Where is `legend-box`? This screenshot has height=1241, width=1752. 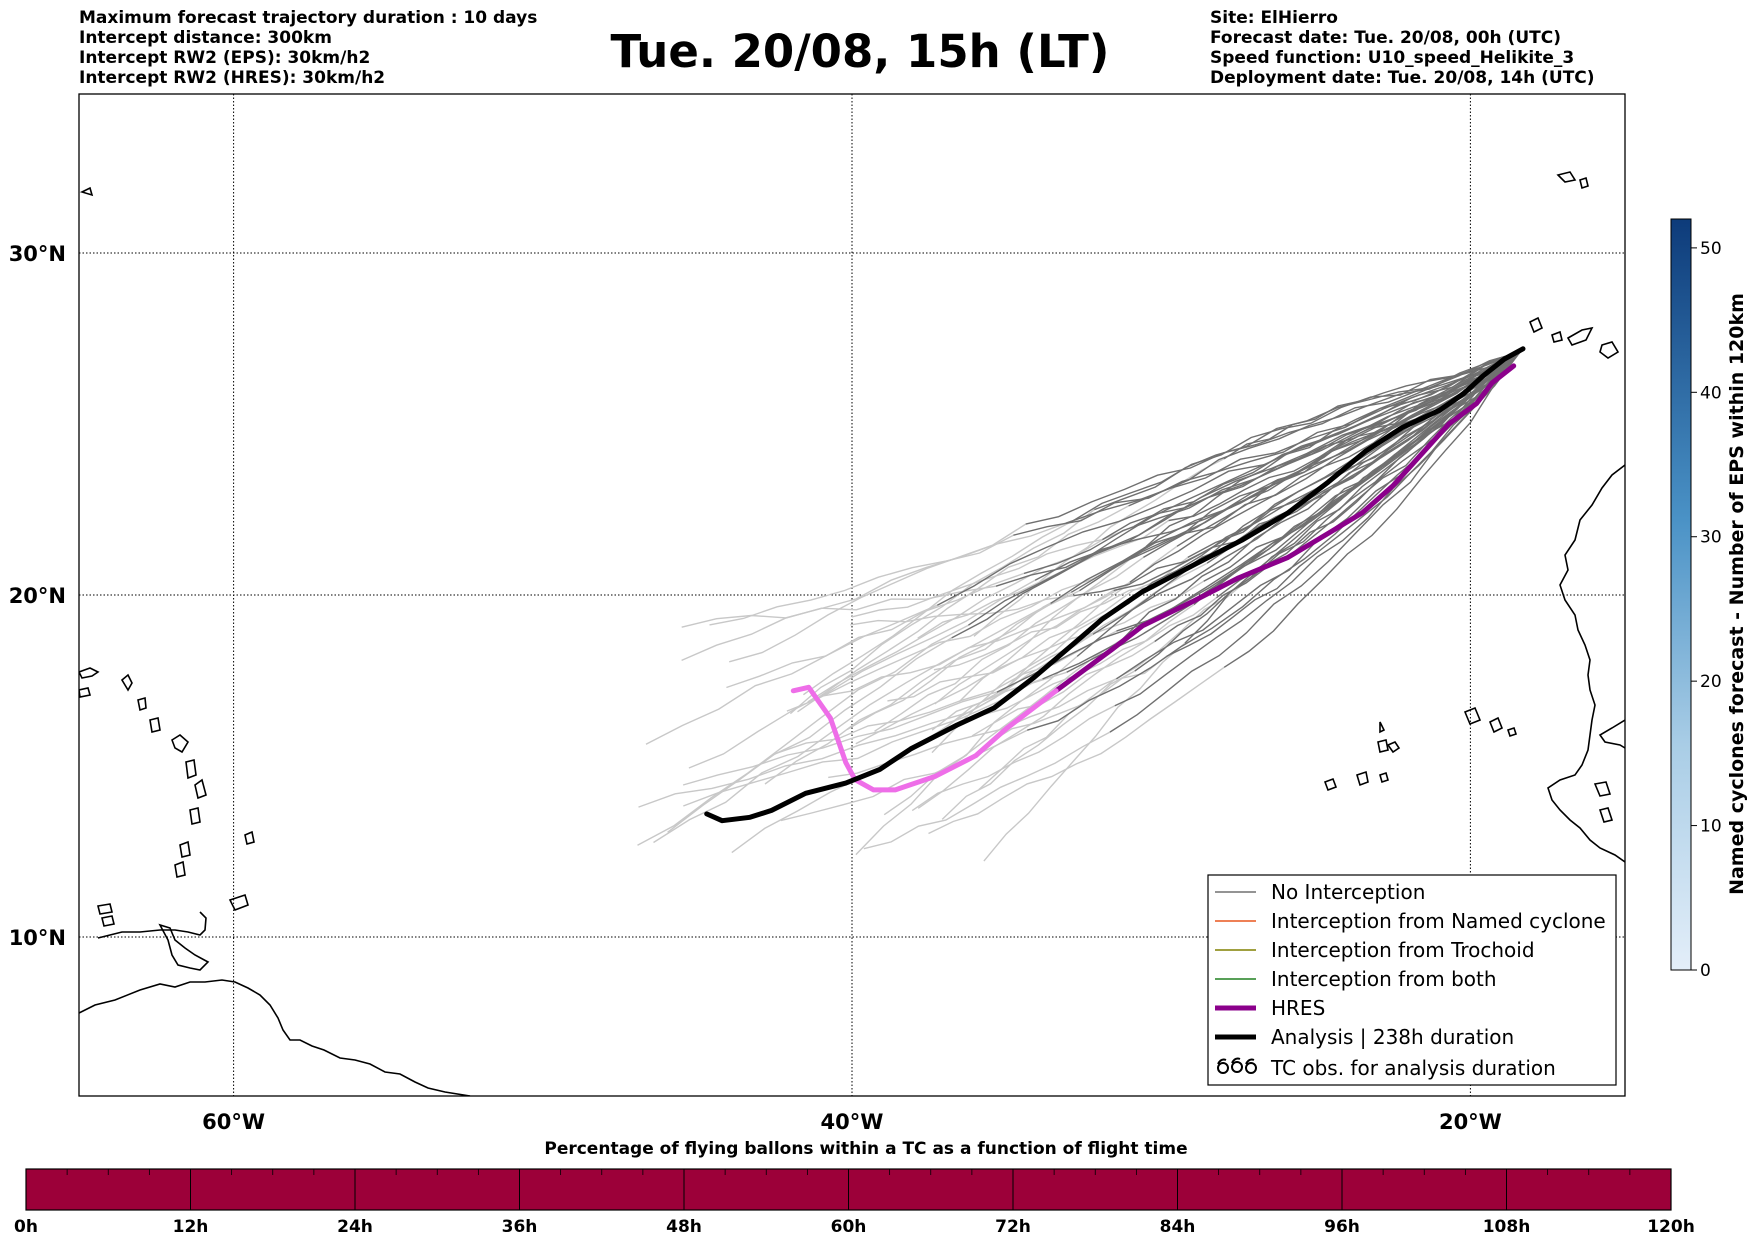
legend-box is located at coordinates (1412, 980).